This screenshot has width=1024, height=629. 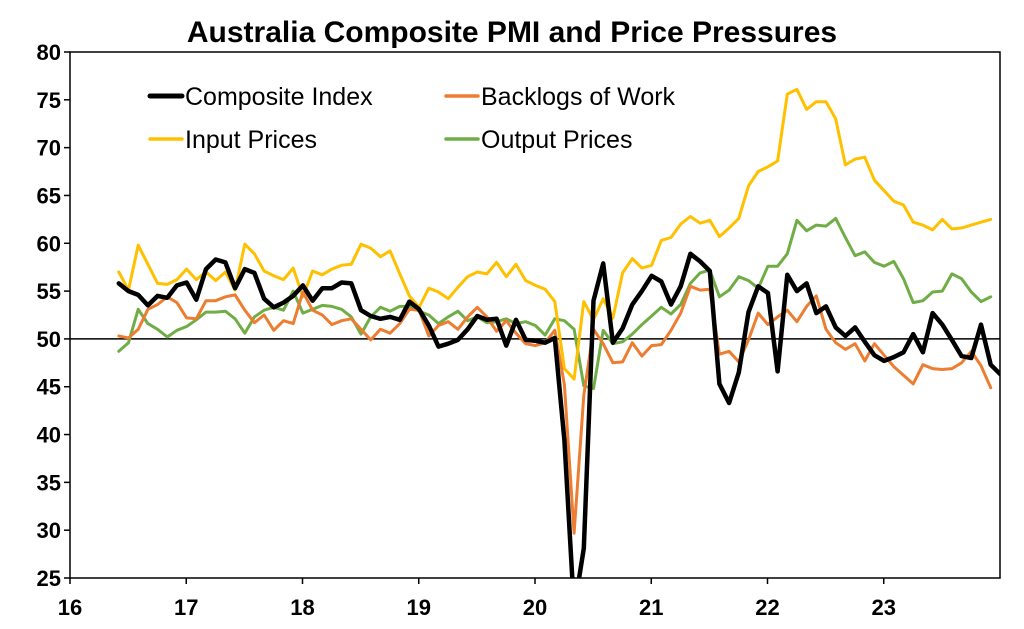 I want to click on y-tick-label: 50, so click(x=49, y=339).